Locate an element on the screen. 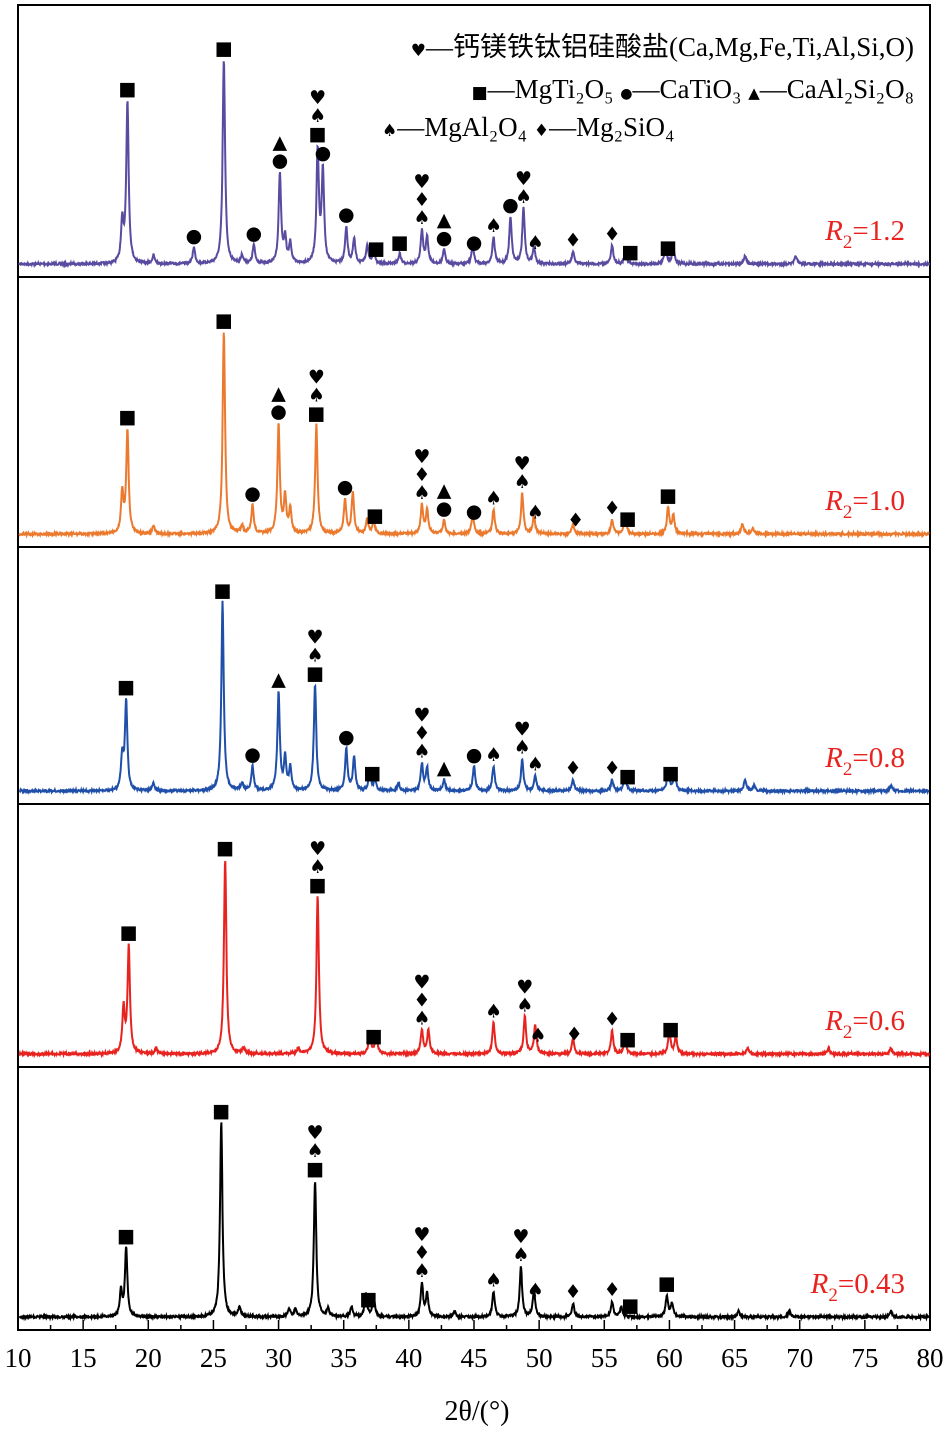 This screenshot has height=1445, width=947. x-tick-label: 70 is located at coordinates (799, 1358).